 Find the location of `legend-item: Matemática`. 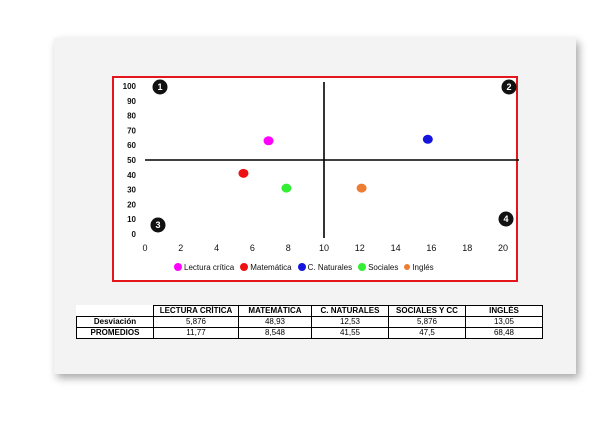

legend-item: Matemática is located at coordinates (266, 267).